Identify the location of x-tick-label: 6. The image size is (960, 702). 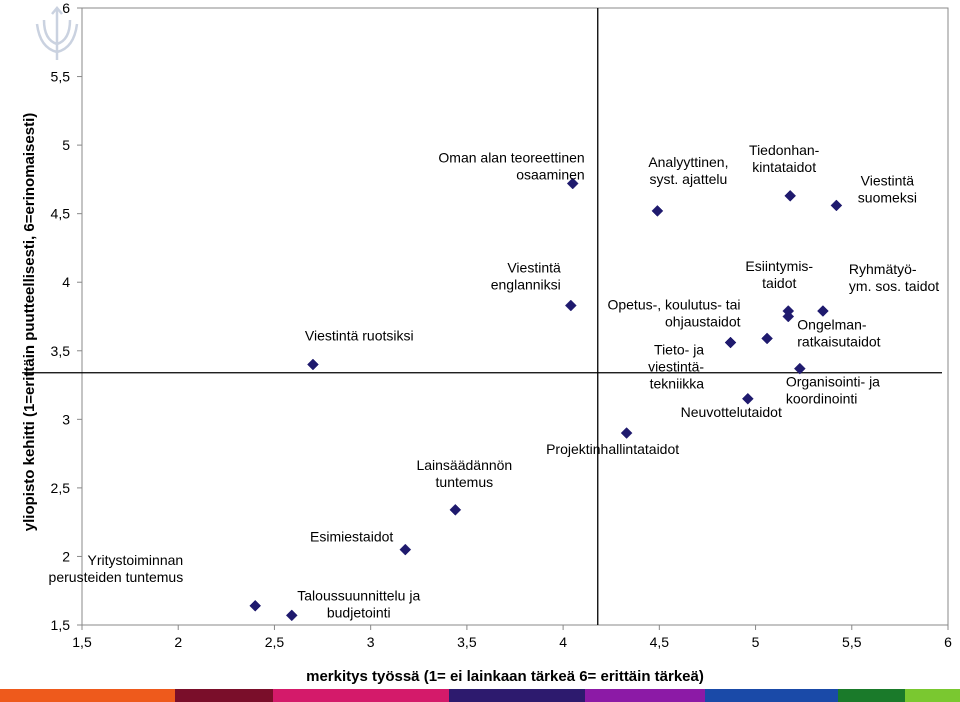
(948, 642).